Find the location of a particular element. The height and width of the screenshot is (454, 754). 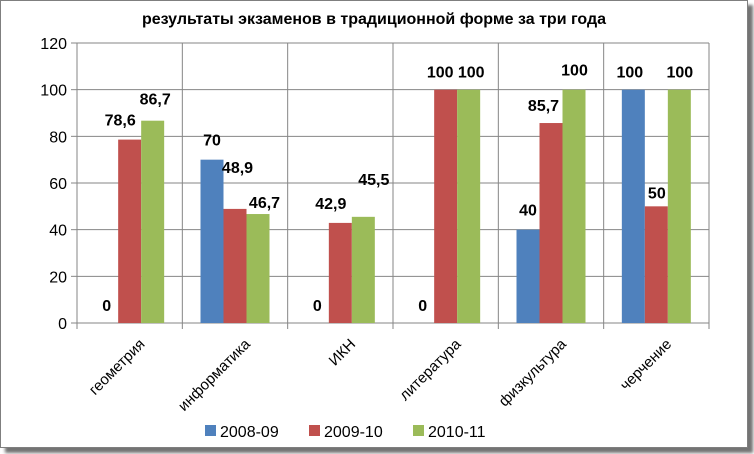

y-tick-label: 100 is located at coordinates (53, 91).